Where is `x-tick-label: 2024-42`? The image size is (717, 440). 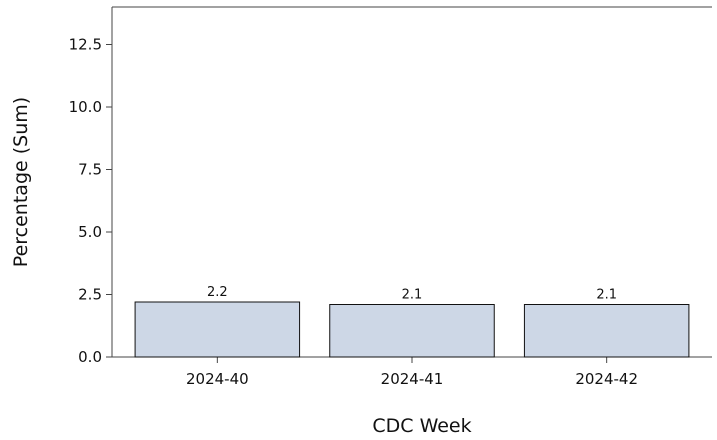 x-tick-label: 2024-42 is located at coordinates (606, 379).